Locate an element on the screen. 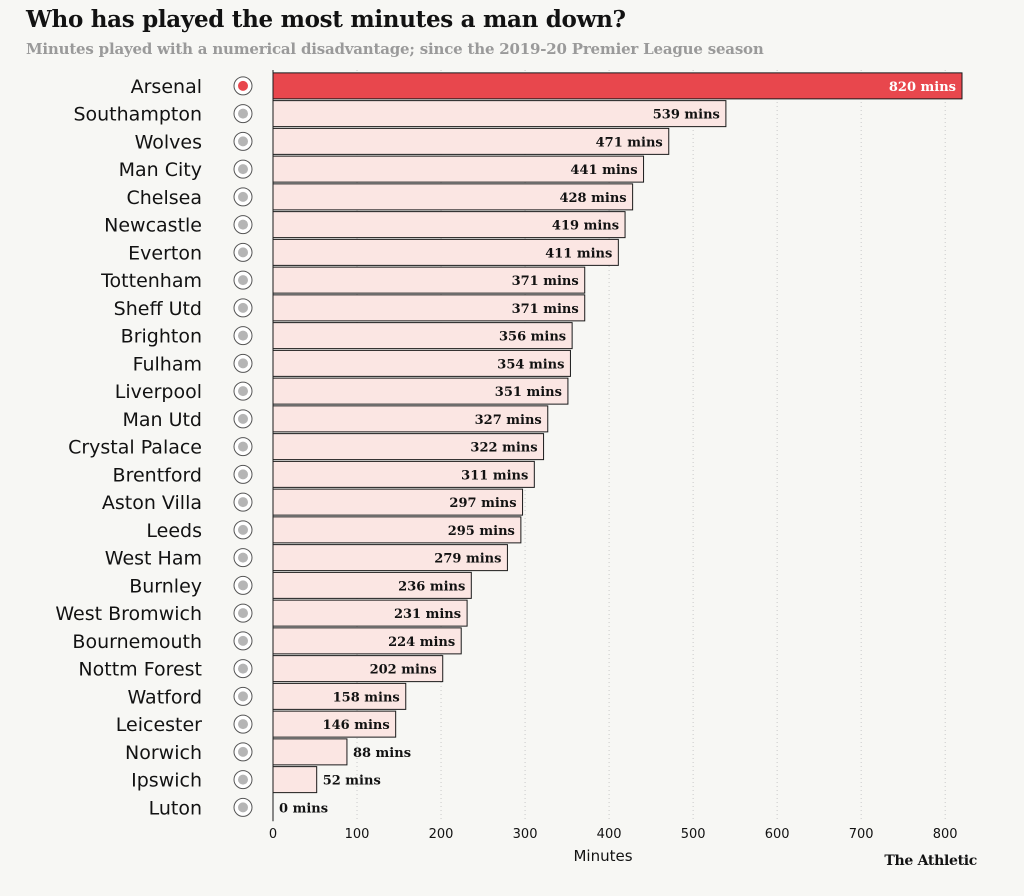 This screenshot has height=896, width=1024. value-label: 322 mins is located at coordinates (503, 448).